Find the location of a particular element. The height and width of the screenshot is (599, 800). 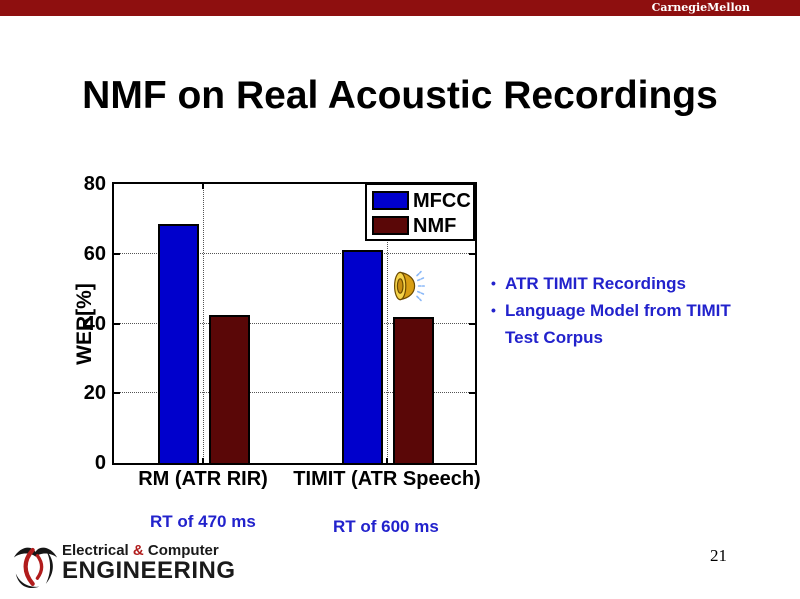

bullet-item: Language Model from TIMIT Test Corpus is located at coordinates (625, 324).